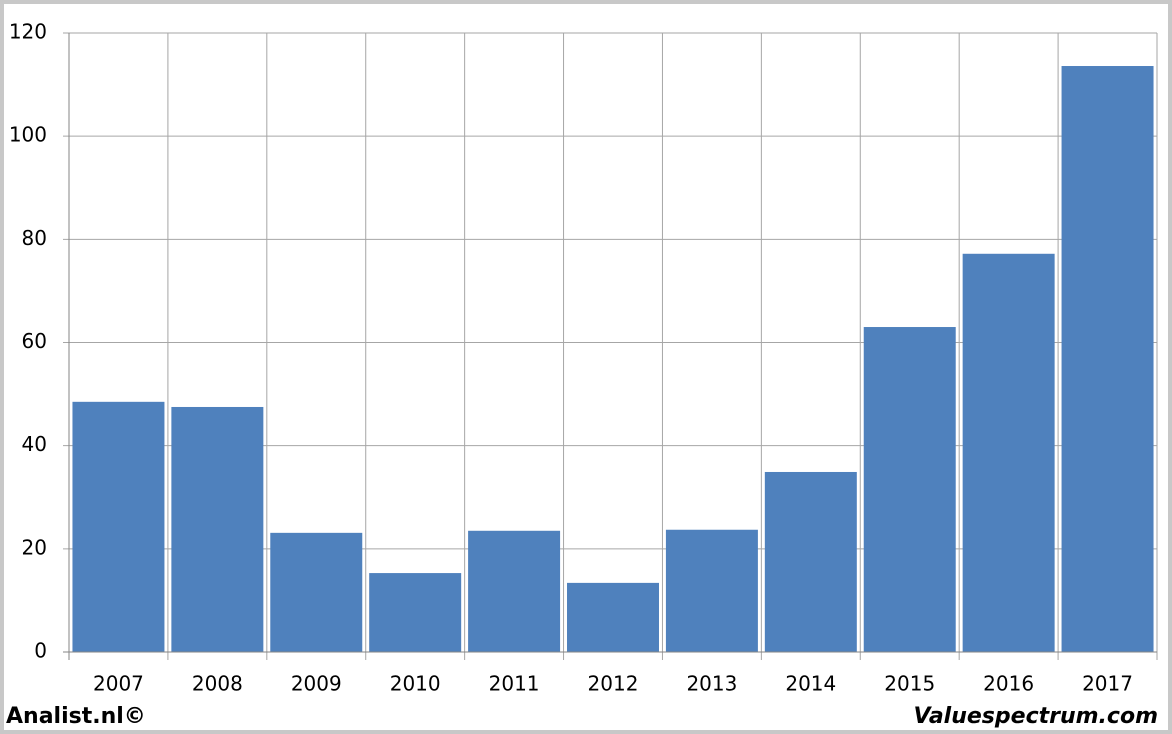 The image size is (1172, 734). What do you see at coordinates (1008, 684) in the screenshot?
I see `x-tick-label: 2016` at bounding box center [1008, 684].